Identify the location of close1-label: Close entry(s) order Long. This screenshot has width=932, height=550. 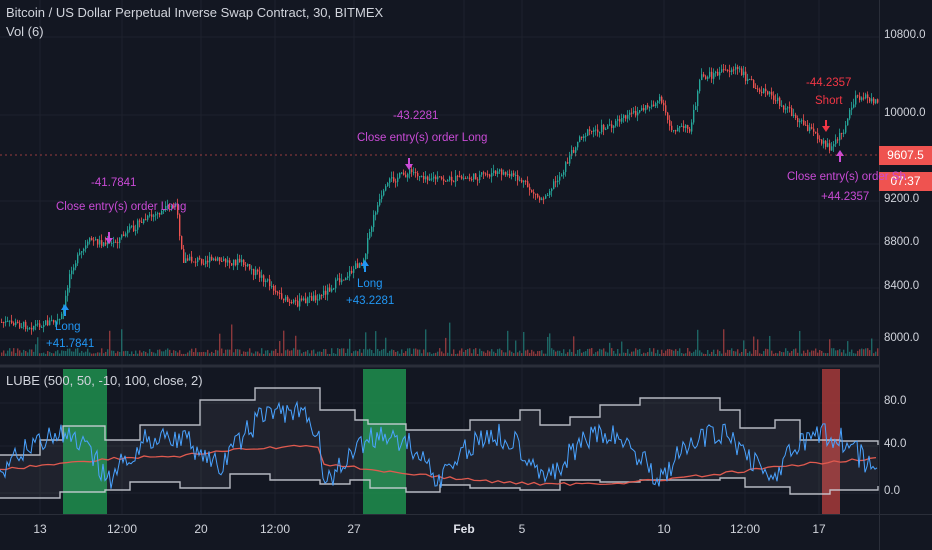
(121, 207).